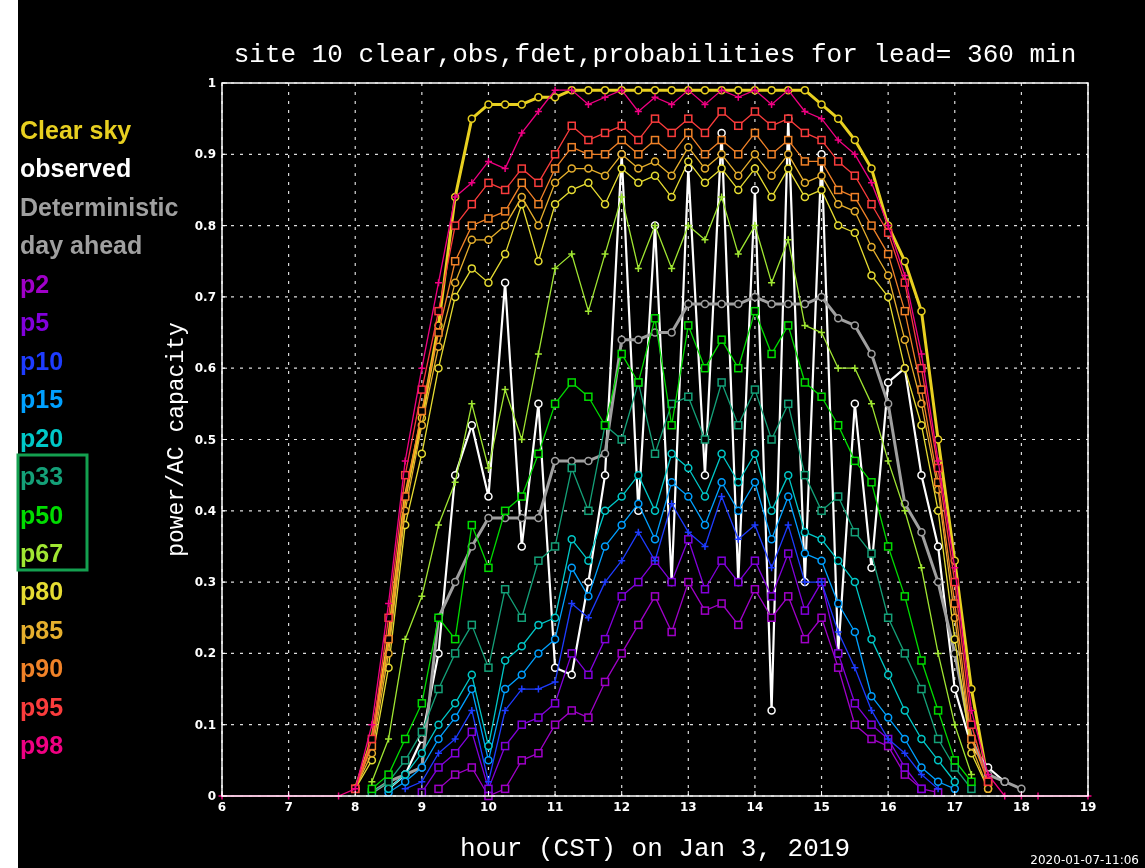 The width and height of the screenshot is (1145, 868). What do you see at coordinates (888, 807) in the screenshot?
I see `x-tick-label: 16` at bounding box center [888, 807].